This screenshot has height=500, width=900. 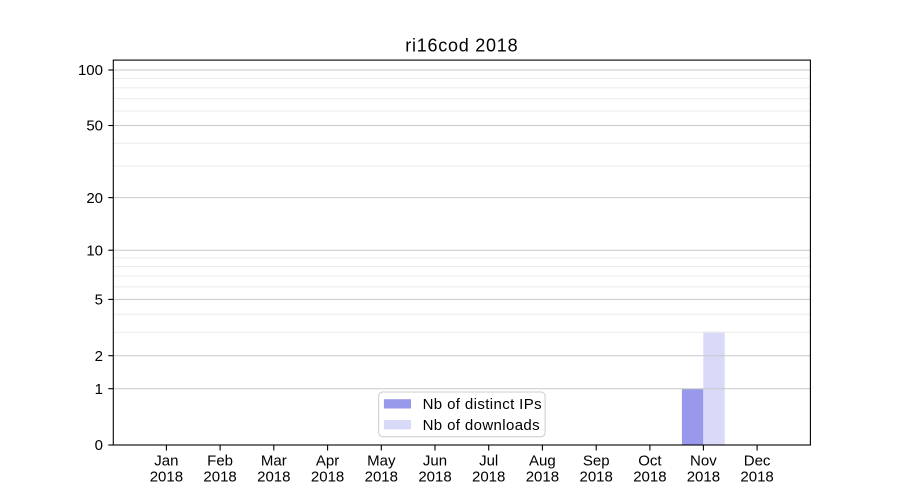 I want to click on svg-text: Apr, so click(x=327, y=461).